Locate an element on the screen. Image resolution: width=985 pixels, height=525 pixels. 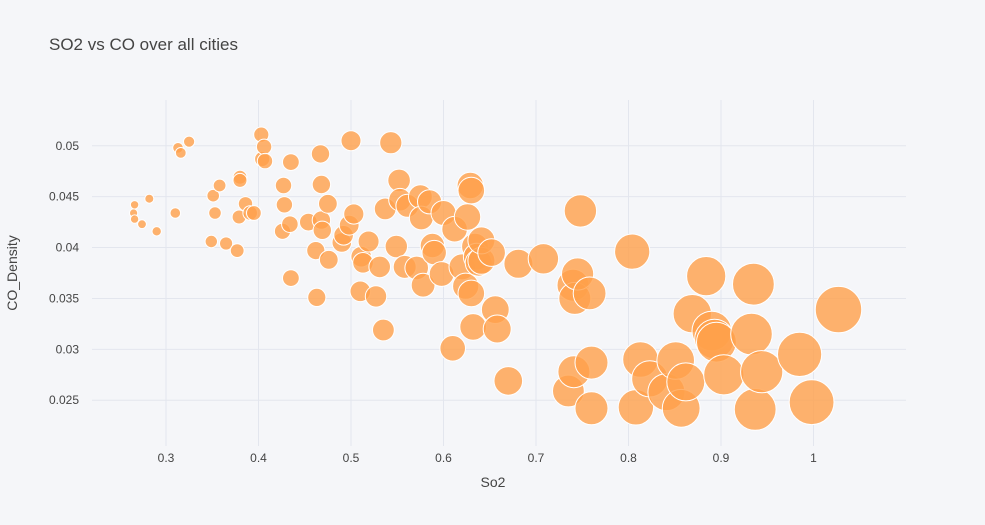
x-tick-label: 0.3 is located at coordinates (166, 458).